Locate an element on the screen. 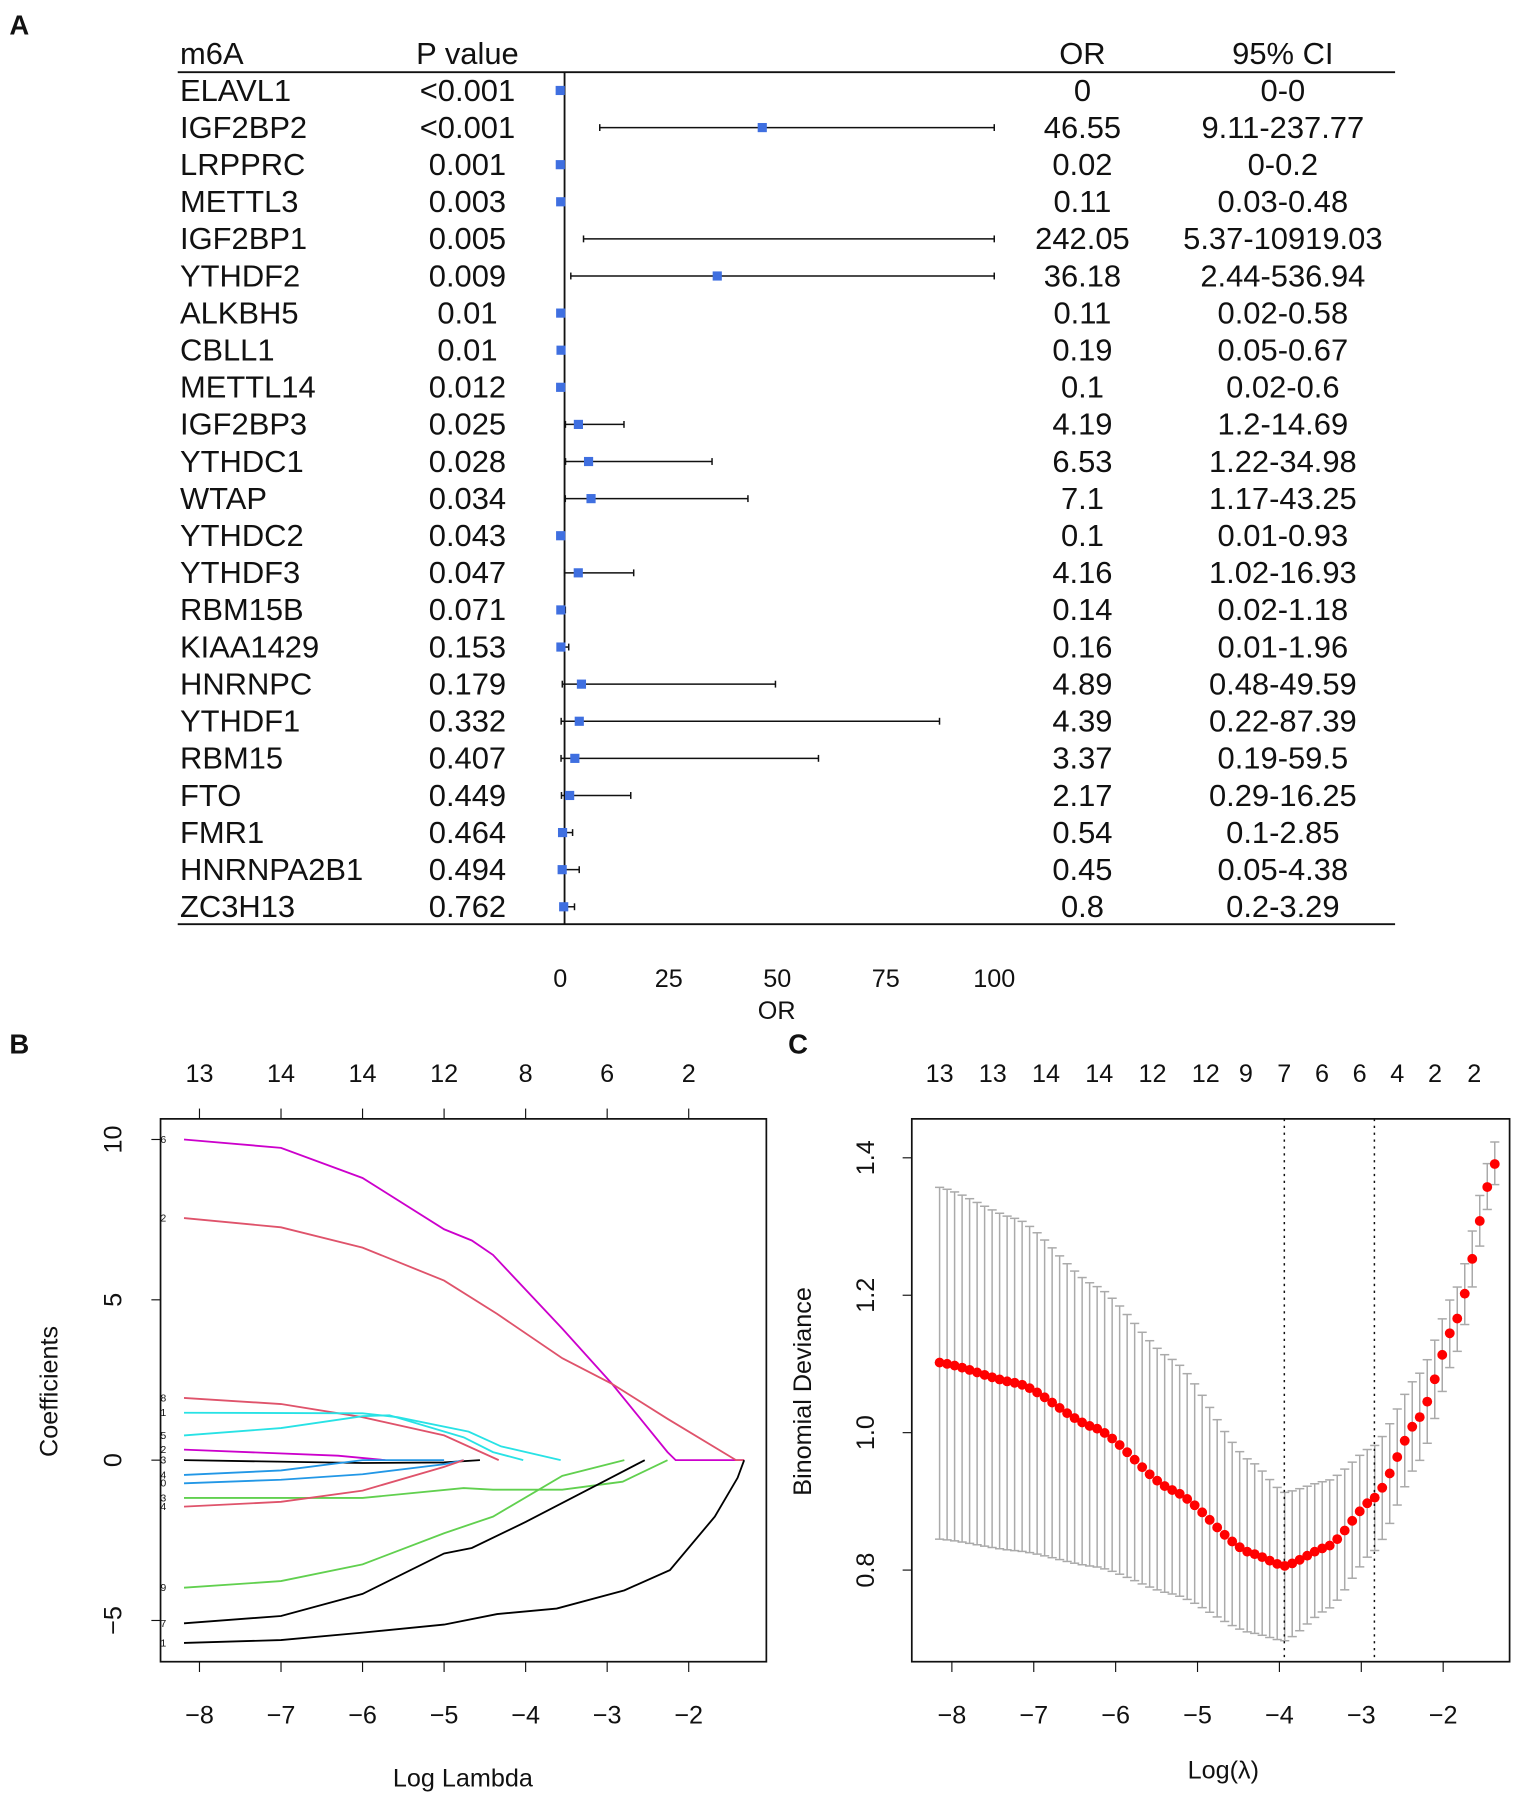 The image size is (1535, 1806). path-label: 3 is located at coordinates (164, 1498).